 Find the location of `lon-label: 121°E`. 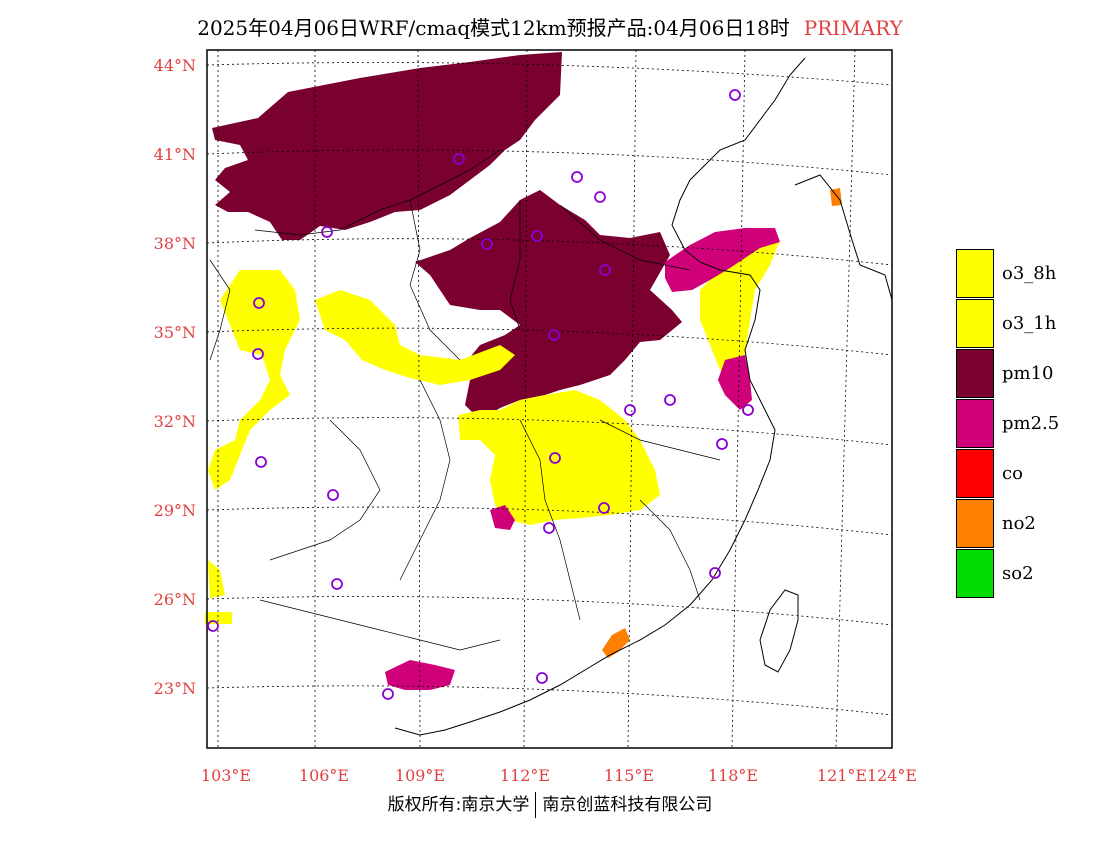

lon-label: 121°E is located at coordinates (842, 775).